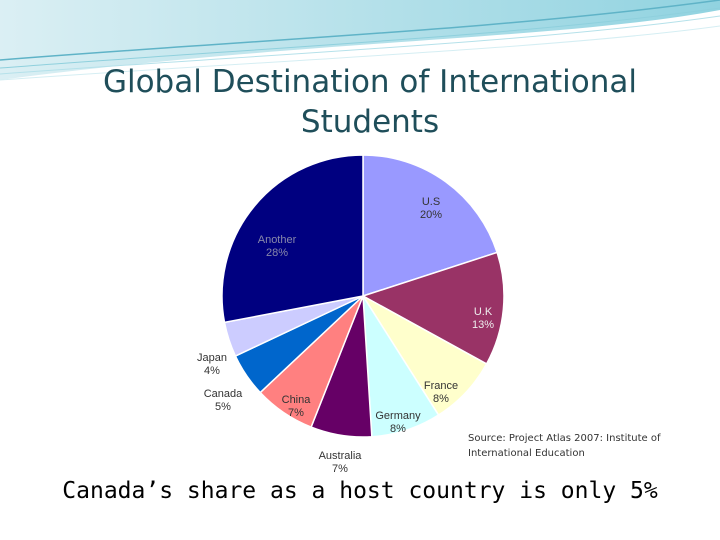 The height and width of the screenshot is (540, 720). What do you see at coordinates (277, 240) in the screenshot?
I see `slice-label-another: Another` at bounding box center [277, 240].